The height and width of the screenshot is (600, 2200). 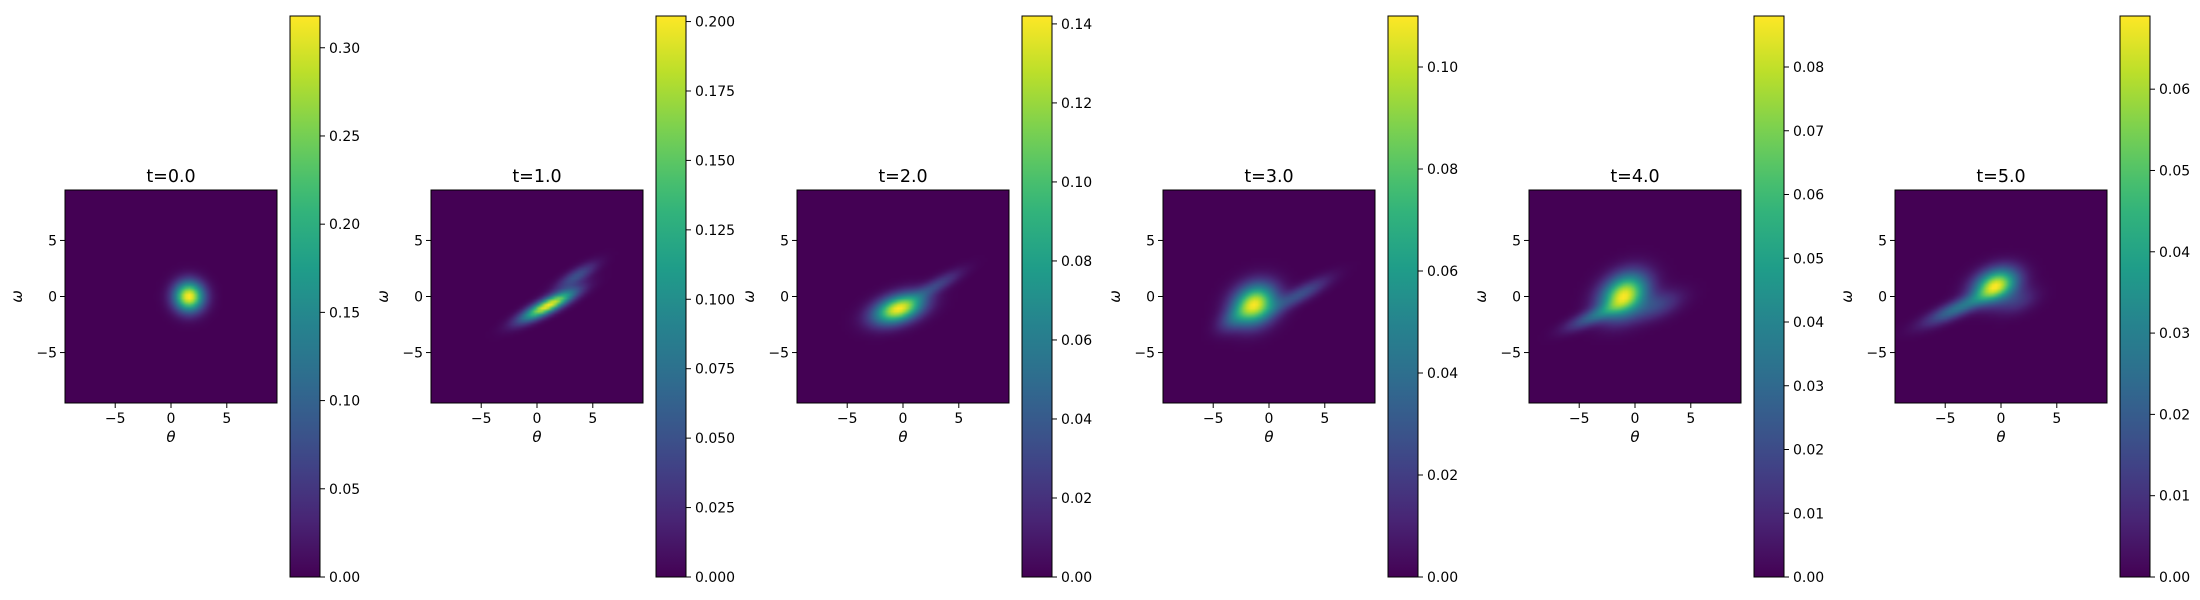 I want to click on colorbar-tick-label: 0.07, so click(x=1808, y=132).